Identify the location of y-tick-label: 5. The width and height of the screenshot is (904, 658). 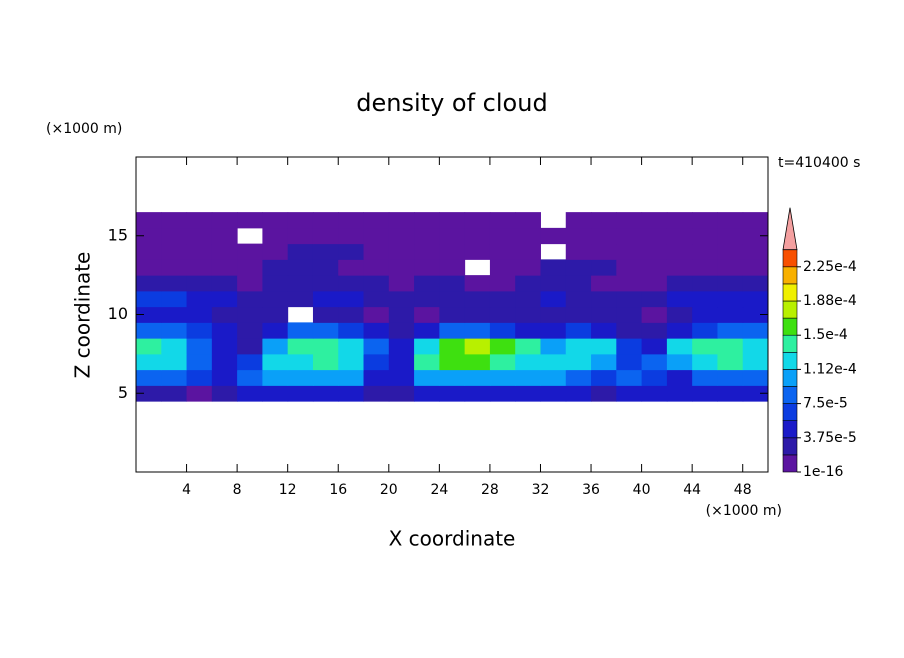
(123, 392).